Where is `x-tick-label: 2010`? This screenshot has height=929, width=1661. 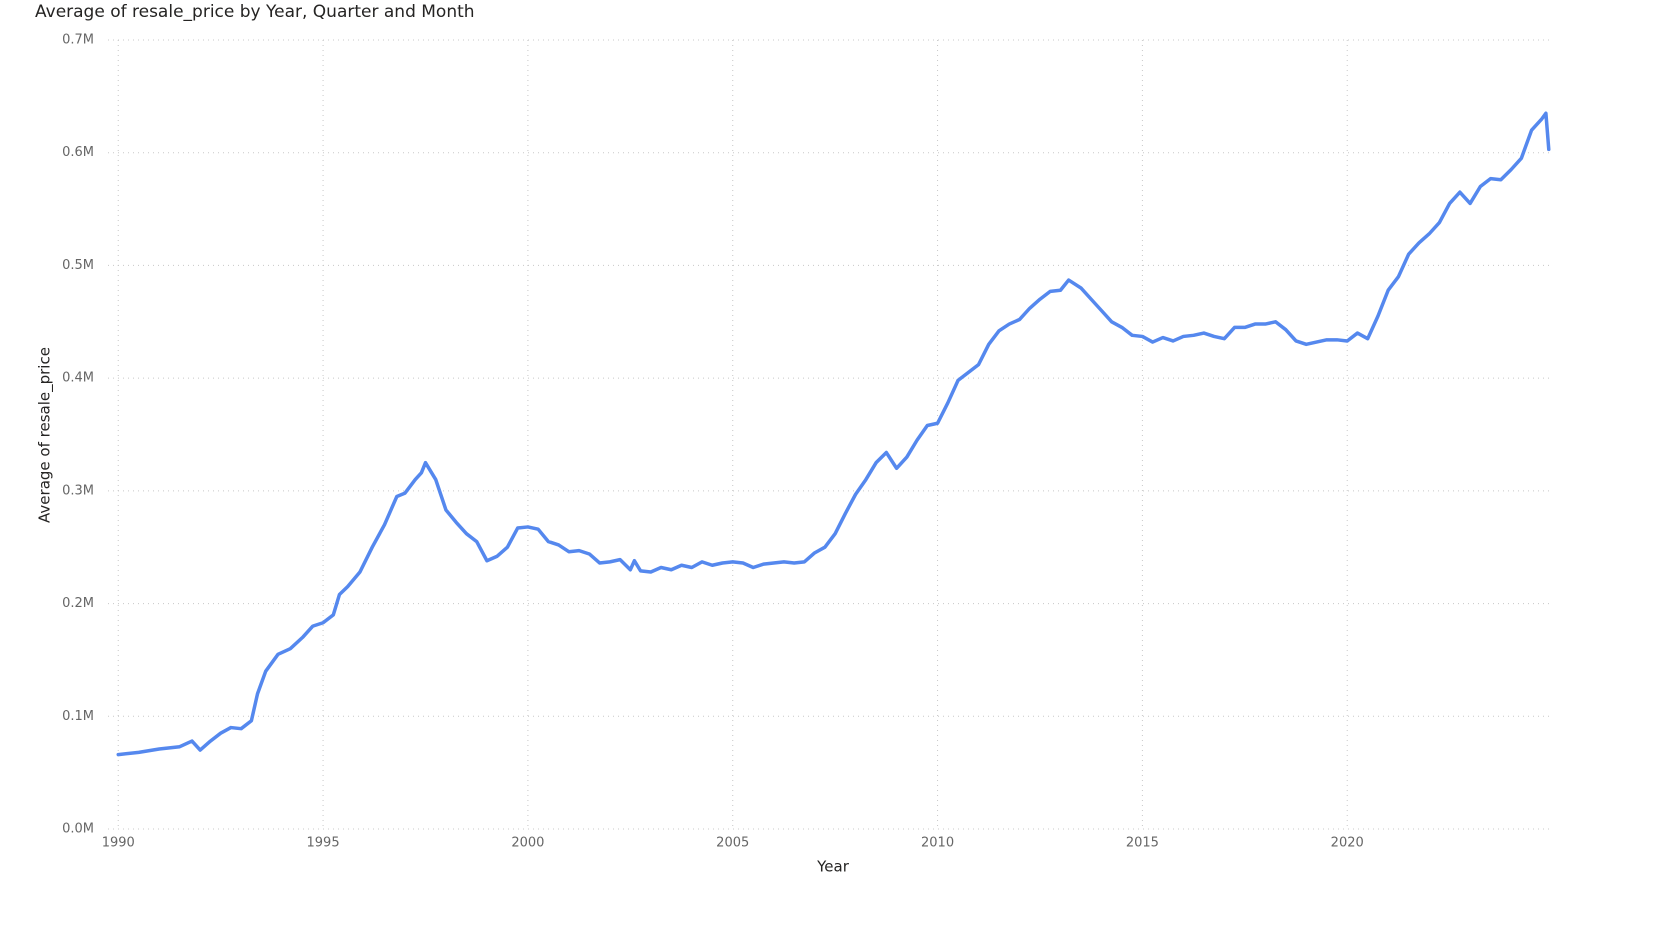
x-tick-label: 2010 is located at coordinates (937, 843).